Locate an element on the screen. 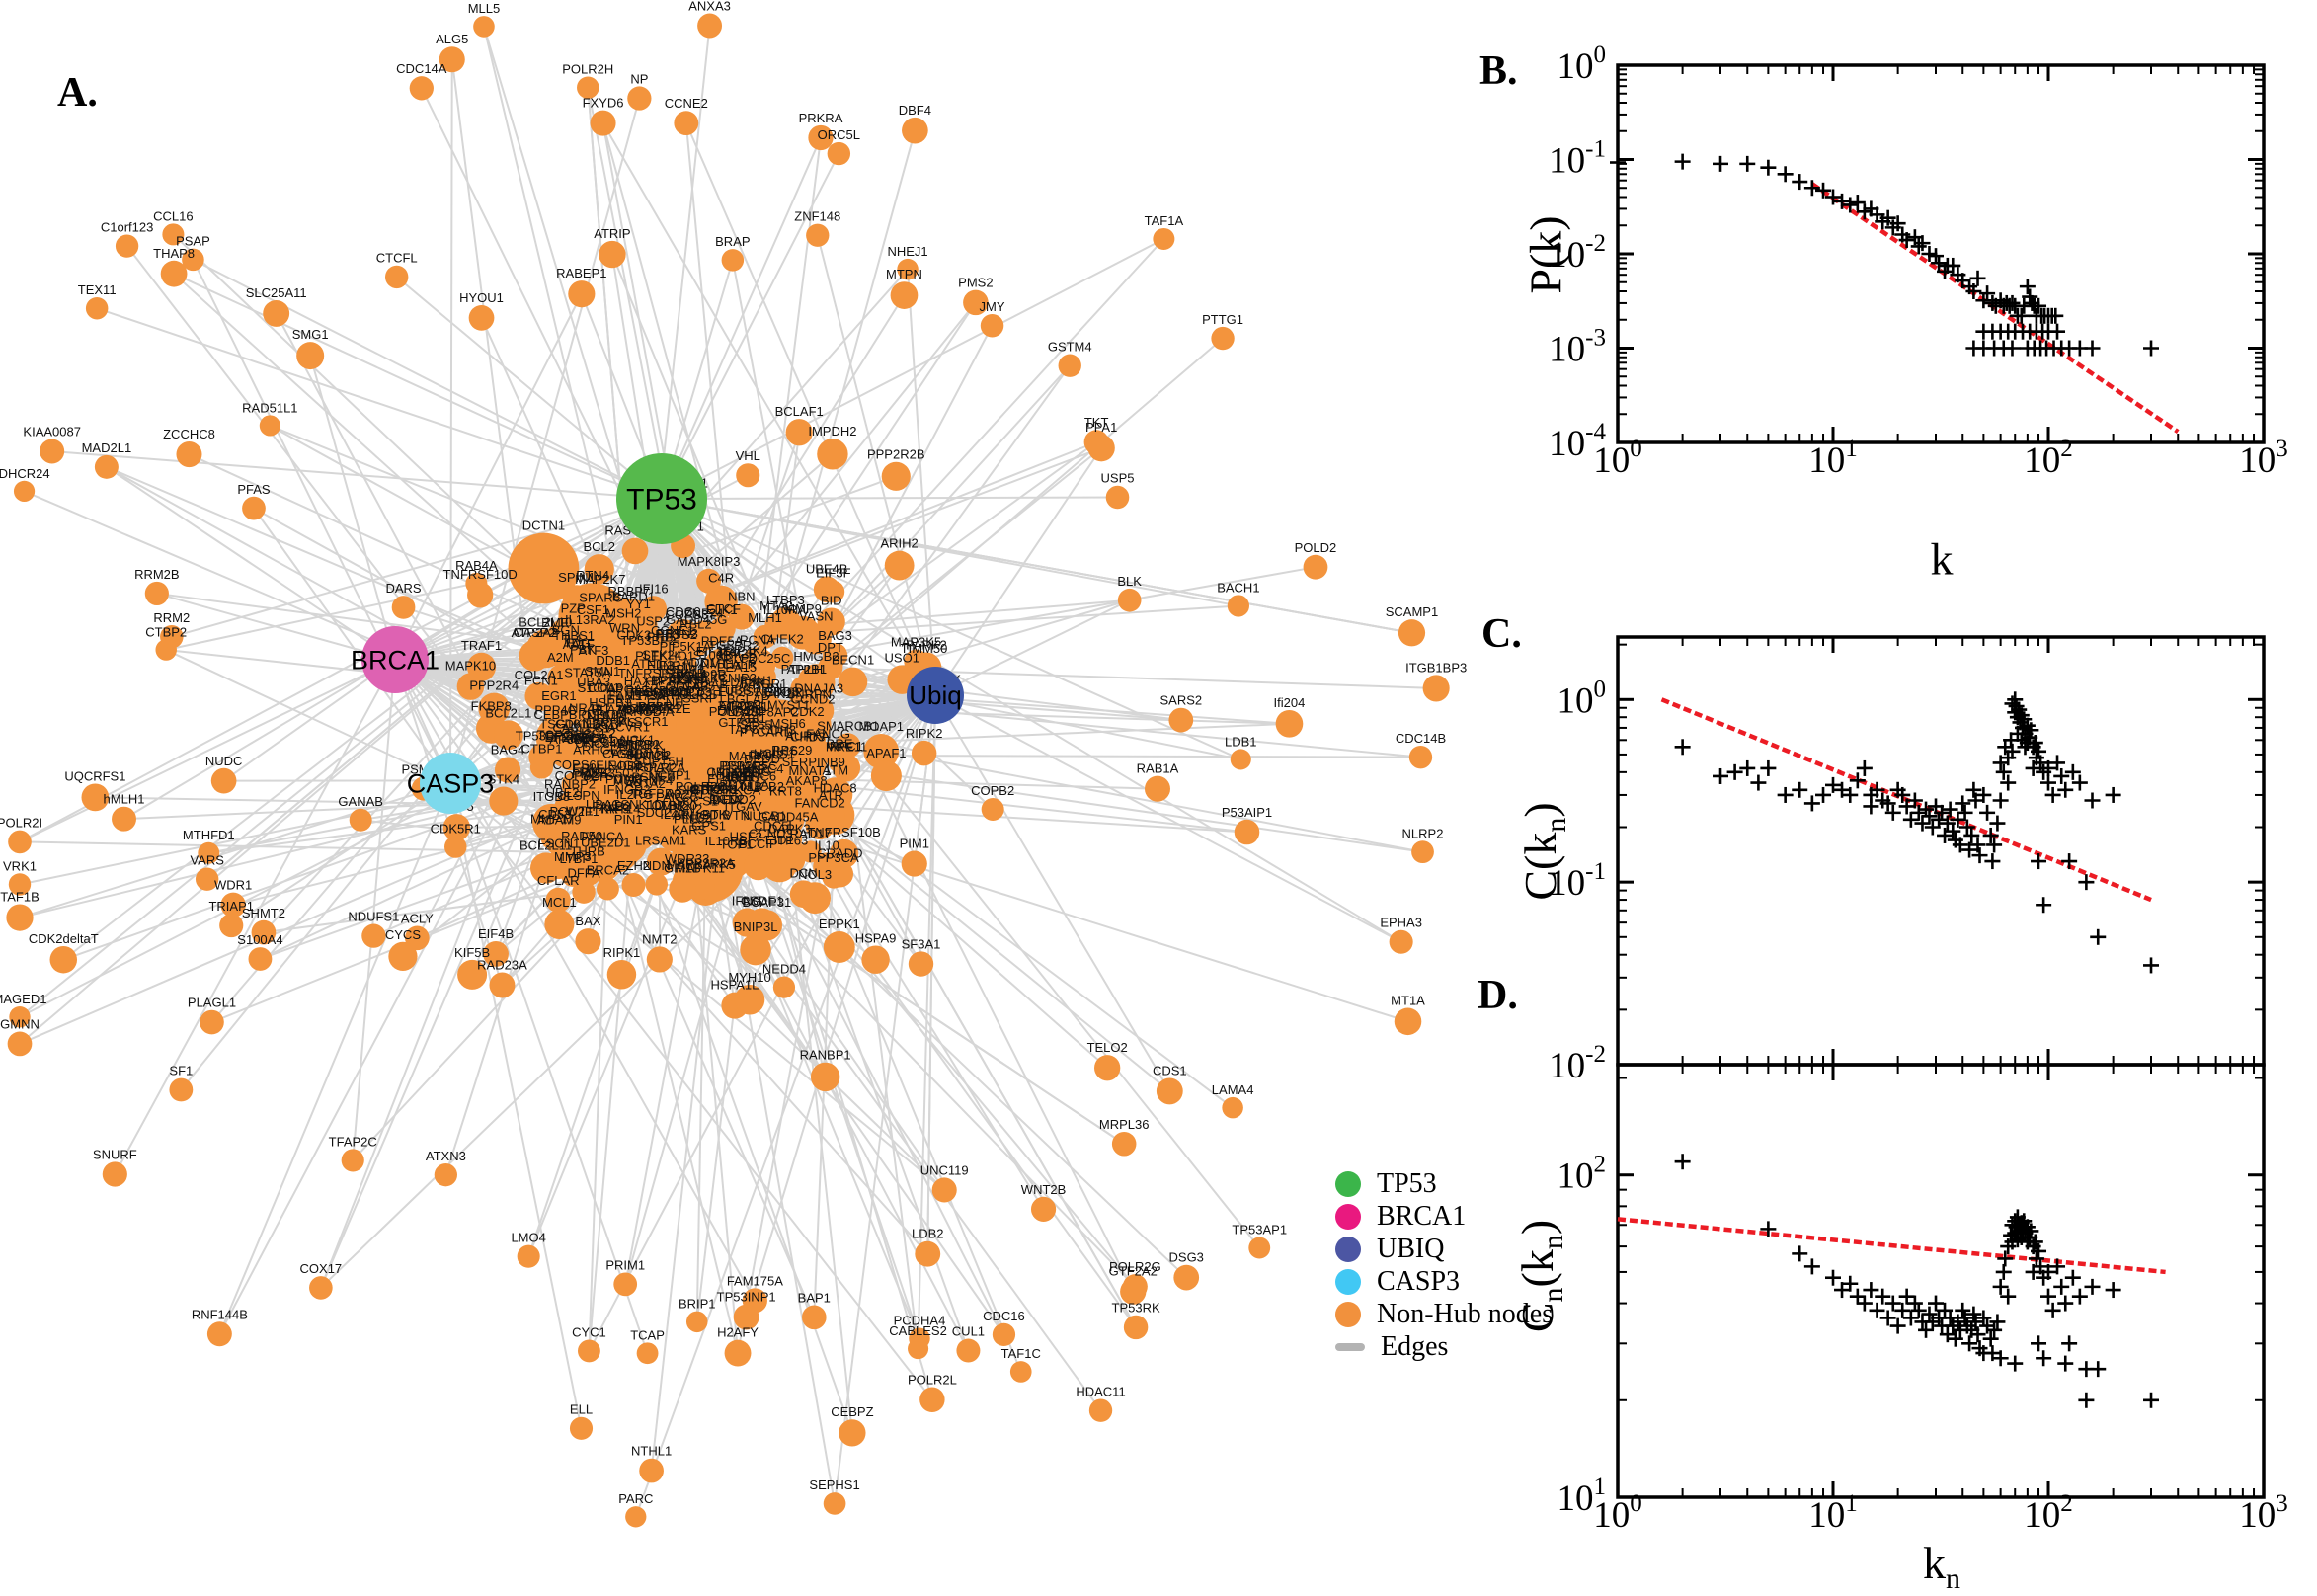 This screenshot has height=1596, width=2317. network-node-label: NHEJ1 is located at coordinates (907, 251).